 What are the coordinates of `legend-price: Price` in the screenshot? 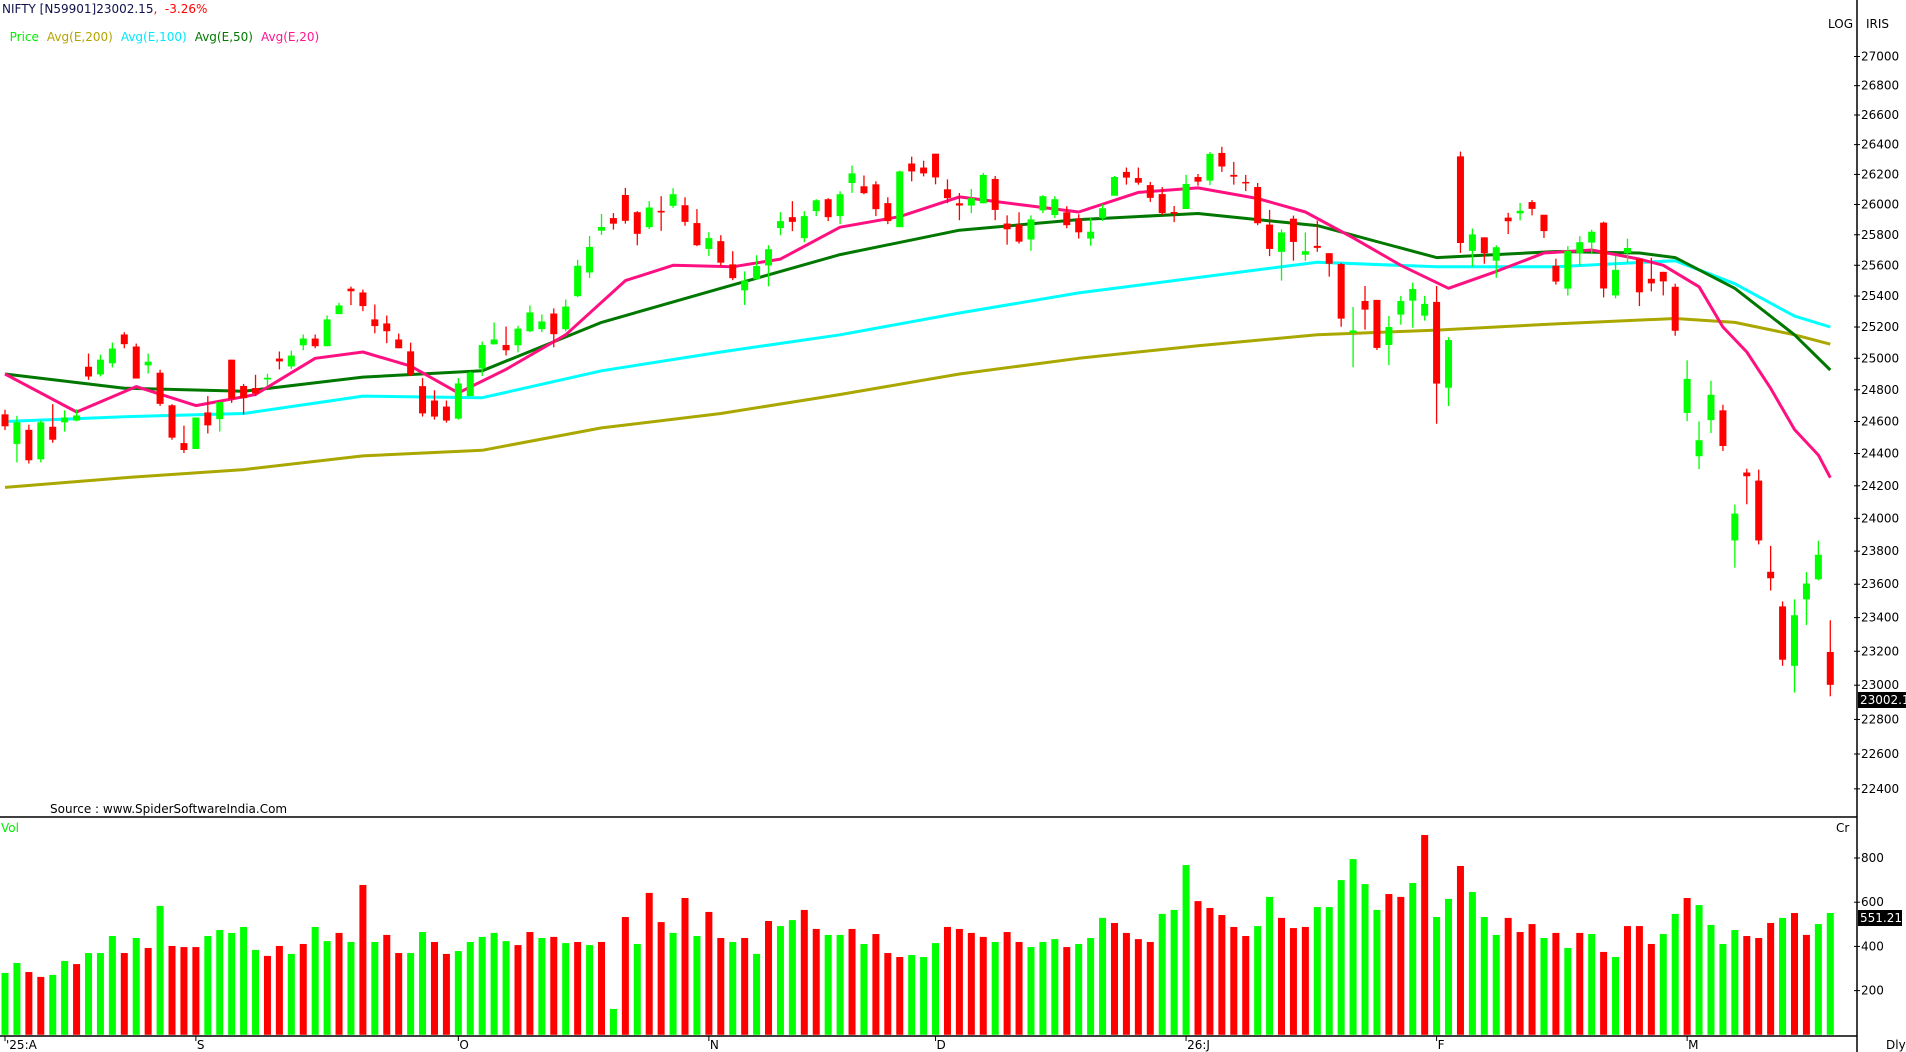 It's located at (24, 37).